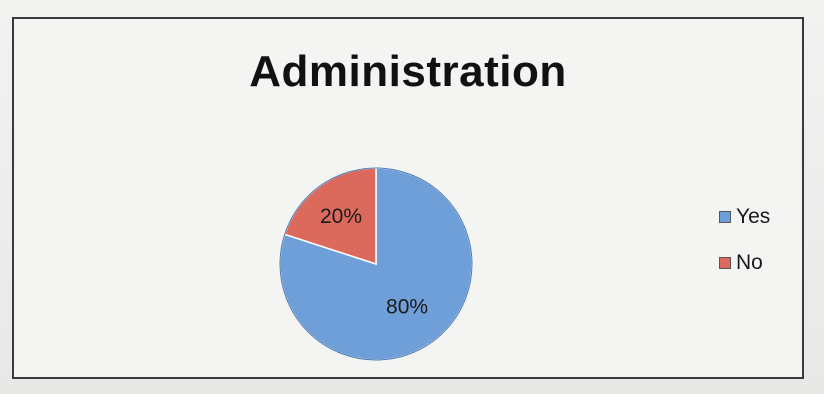 This screenshot has height=394, width=824. Describe the element at coordinates (725, 217) in the screenshot. I see `legend-swatch-yes` at that location.